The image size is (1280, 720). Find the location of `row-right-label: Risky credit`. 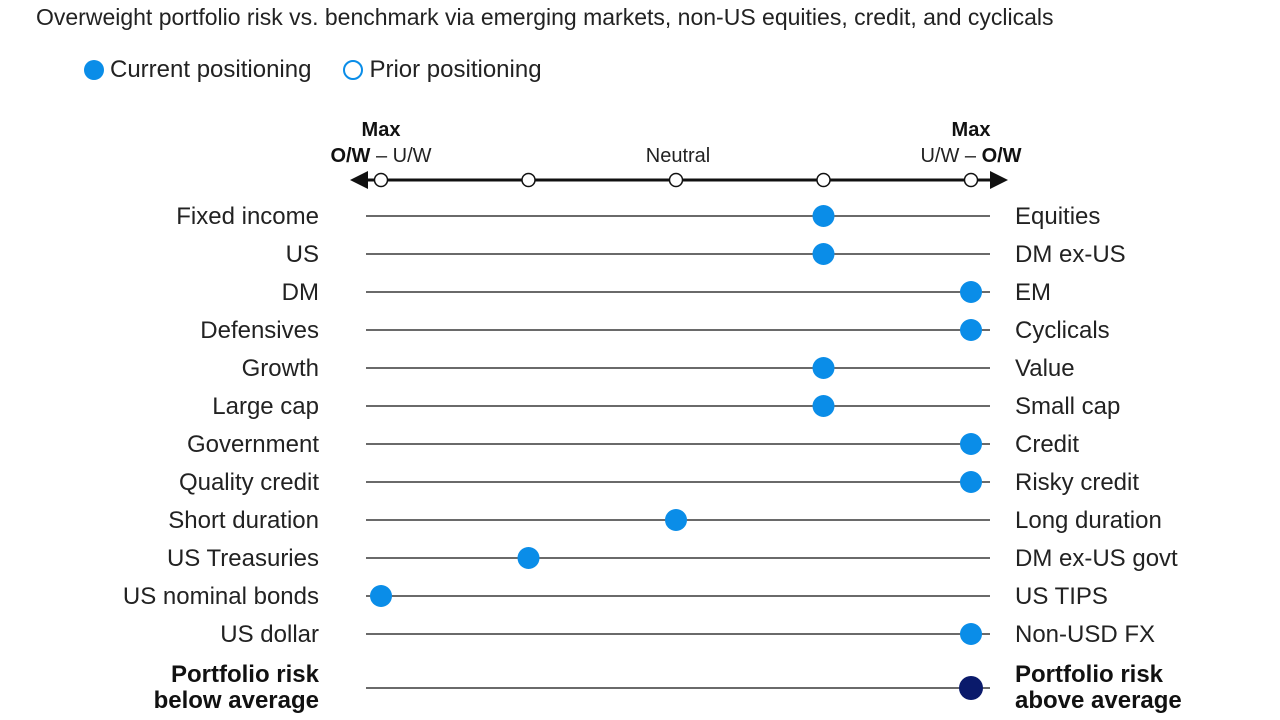

row-right-label: Risky credit is located at coordinates (1077, 482).